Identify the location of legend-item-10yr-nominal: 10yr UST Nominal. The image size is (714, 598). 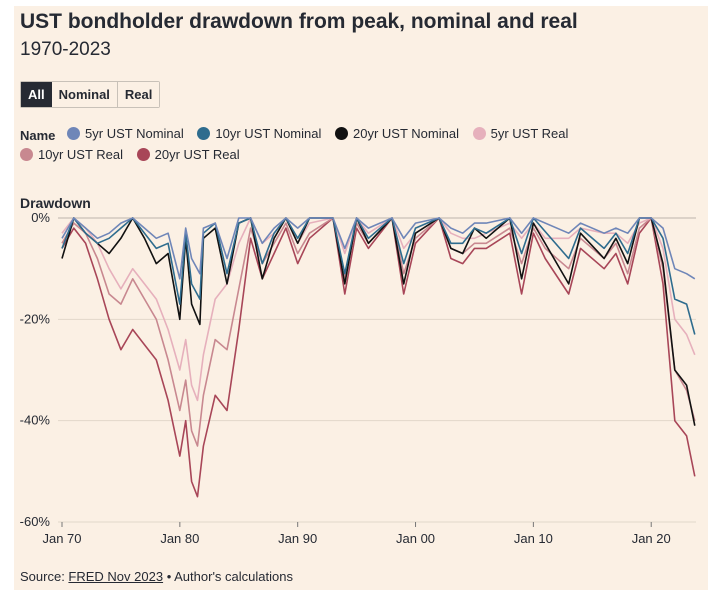
(259, 133).